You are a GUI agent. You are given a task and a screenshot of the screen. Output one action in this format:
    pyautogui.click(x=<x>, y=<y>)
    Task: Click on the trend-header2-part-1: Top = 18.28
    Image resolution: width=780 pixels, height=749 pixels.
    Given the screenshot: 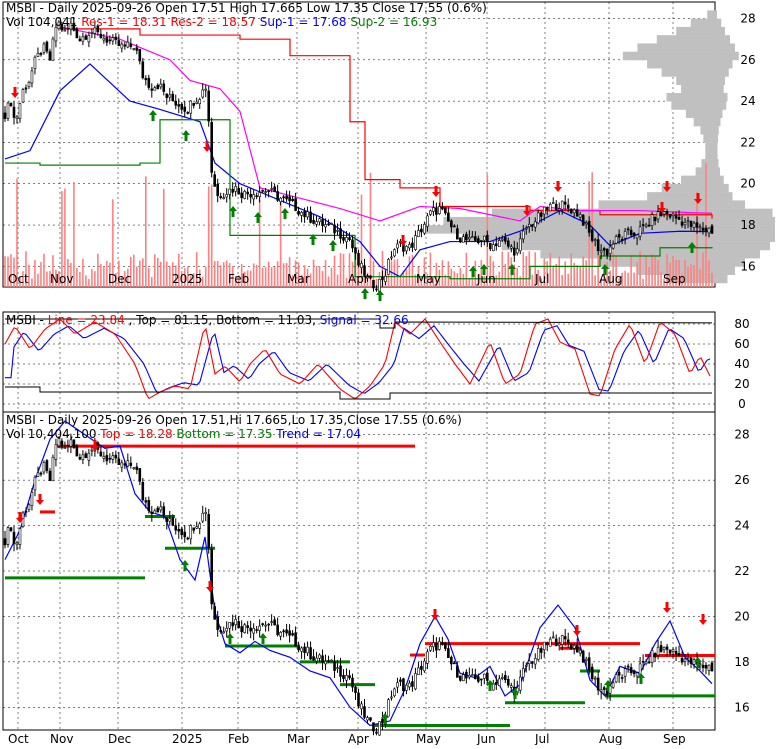 What is the action you would take?
    pyautogui.click(x=134, y=434)
    